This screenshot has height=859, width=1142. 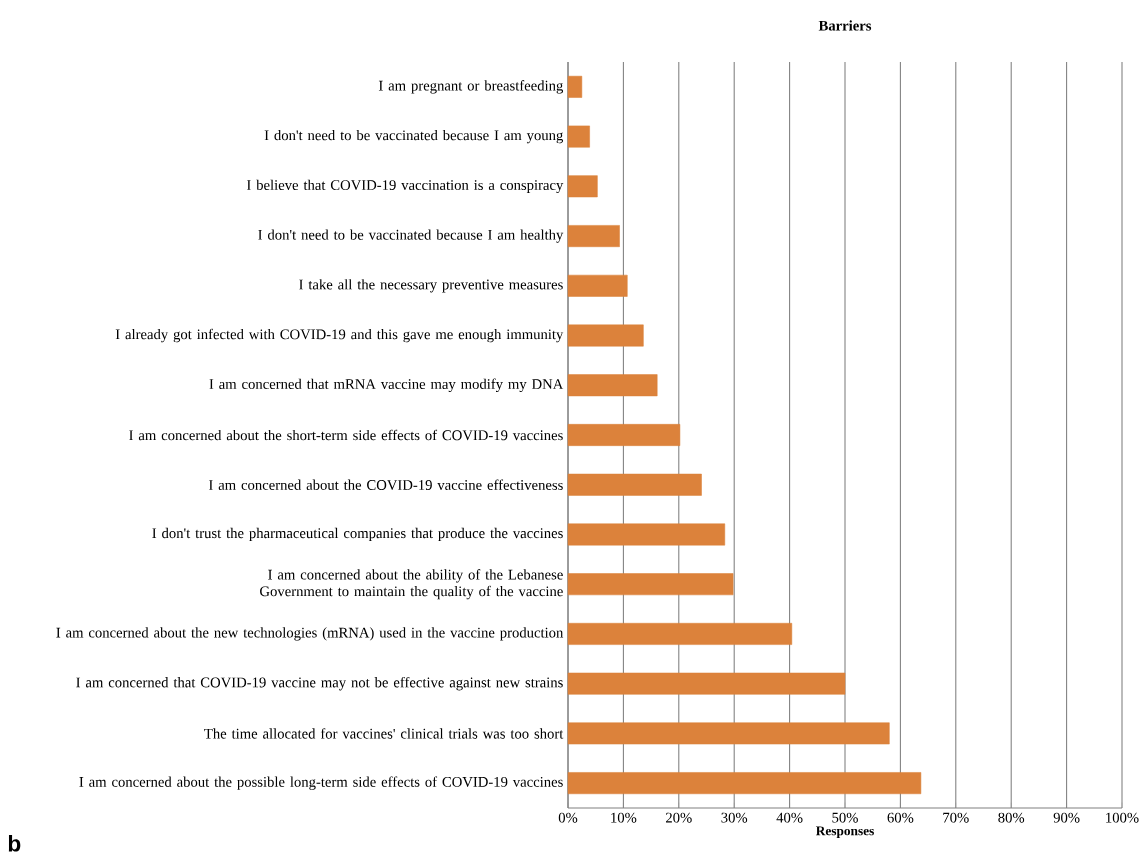 I want to click on y-tick-label: I am concerned about the new technologies (mRNA) used in the vaccine production, so click(x=310, y=634).